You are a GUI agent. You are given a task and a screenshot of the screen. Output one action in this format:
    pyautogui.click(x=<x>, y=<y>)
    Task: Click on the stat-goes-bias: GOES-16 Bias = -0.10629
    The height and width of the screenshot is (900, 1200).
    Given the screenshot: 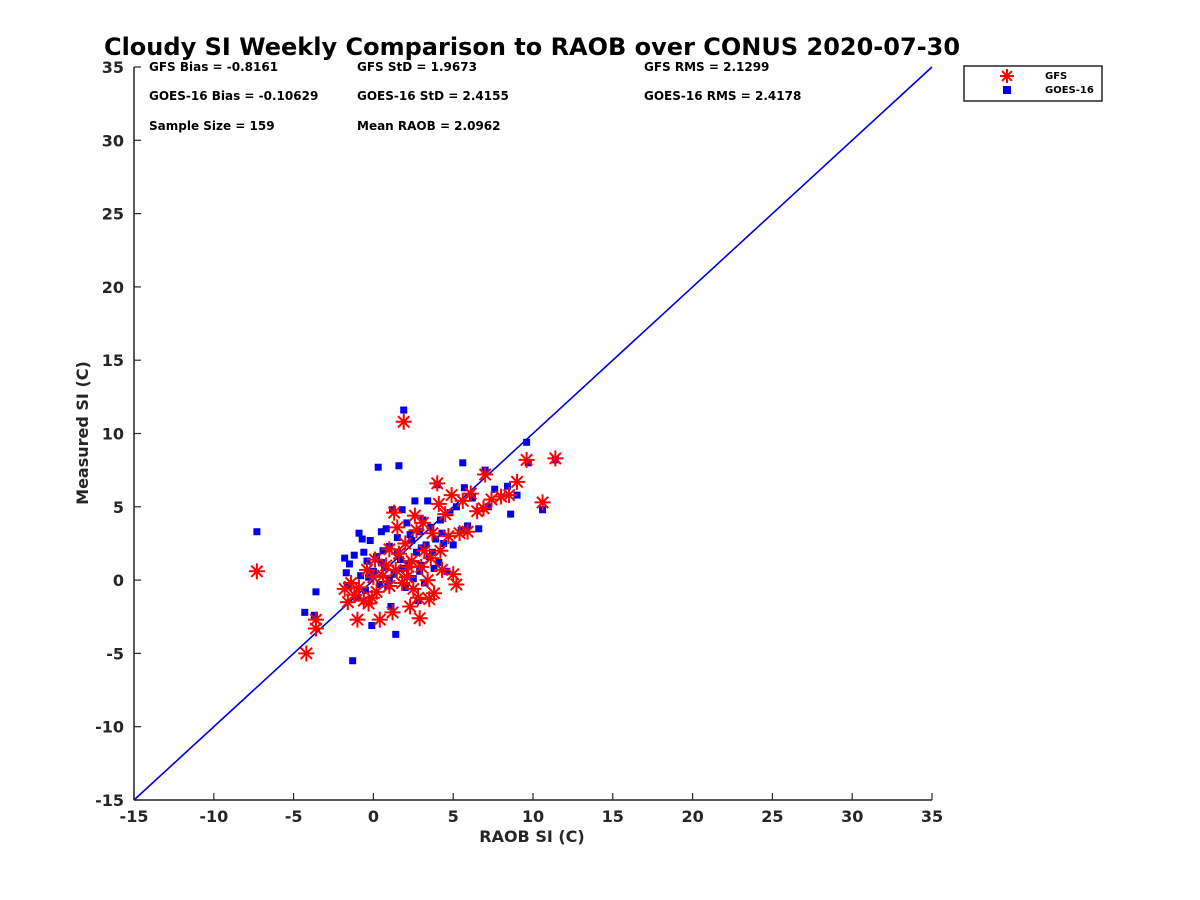 What is the action you would take?
    pyautogui.click(x=233, y=96)
    